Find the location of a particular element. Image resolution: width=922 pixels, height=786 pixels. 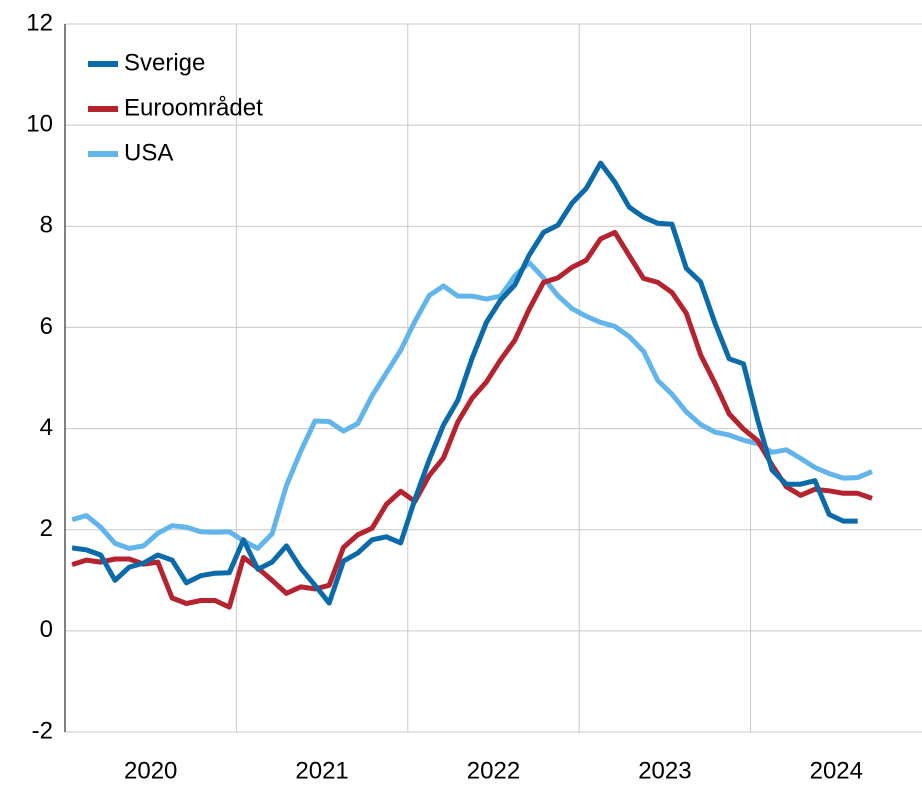

y-tick-label: 8 is located at coordinates (46, 225).